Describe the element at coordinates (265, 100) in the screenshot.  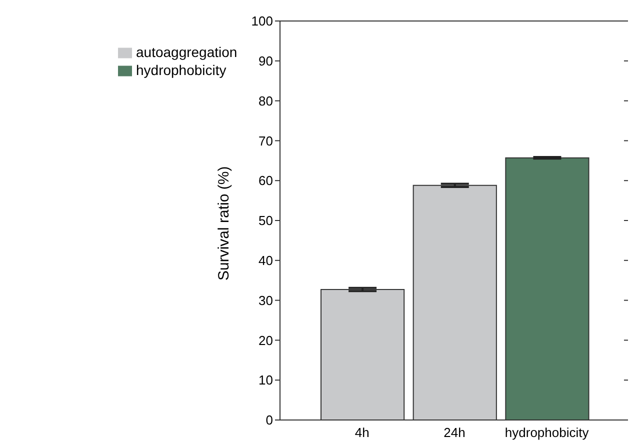
I see `y-tick-label: 80` at that location.